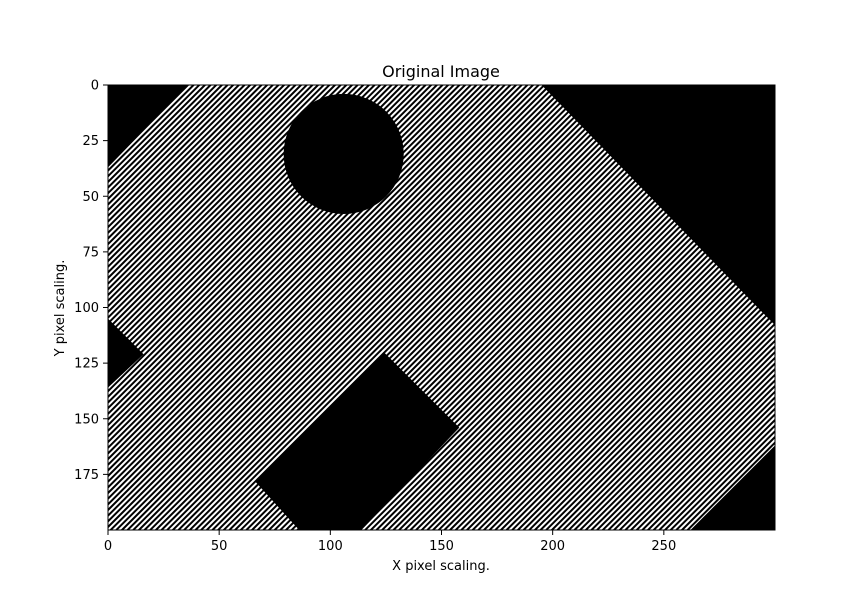 The height and width of the screenshot is (609, 861). What do you see at coordinates (343, 154) in the screenshot?
I see `circle-blob` at bounding box center [343, 154].